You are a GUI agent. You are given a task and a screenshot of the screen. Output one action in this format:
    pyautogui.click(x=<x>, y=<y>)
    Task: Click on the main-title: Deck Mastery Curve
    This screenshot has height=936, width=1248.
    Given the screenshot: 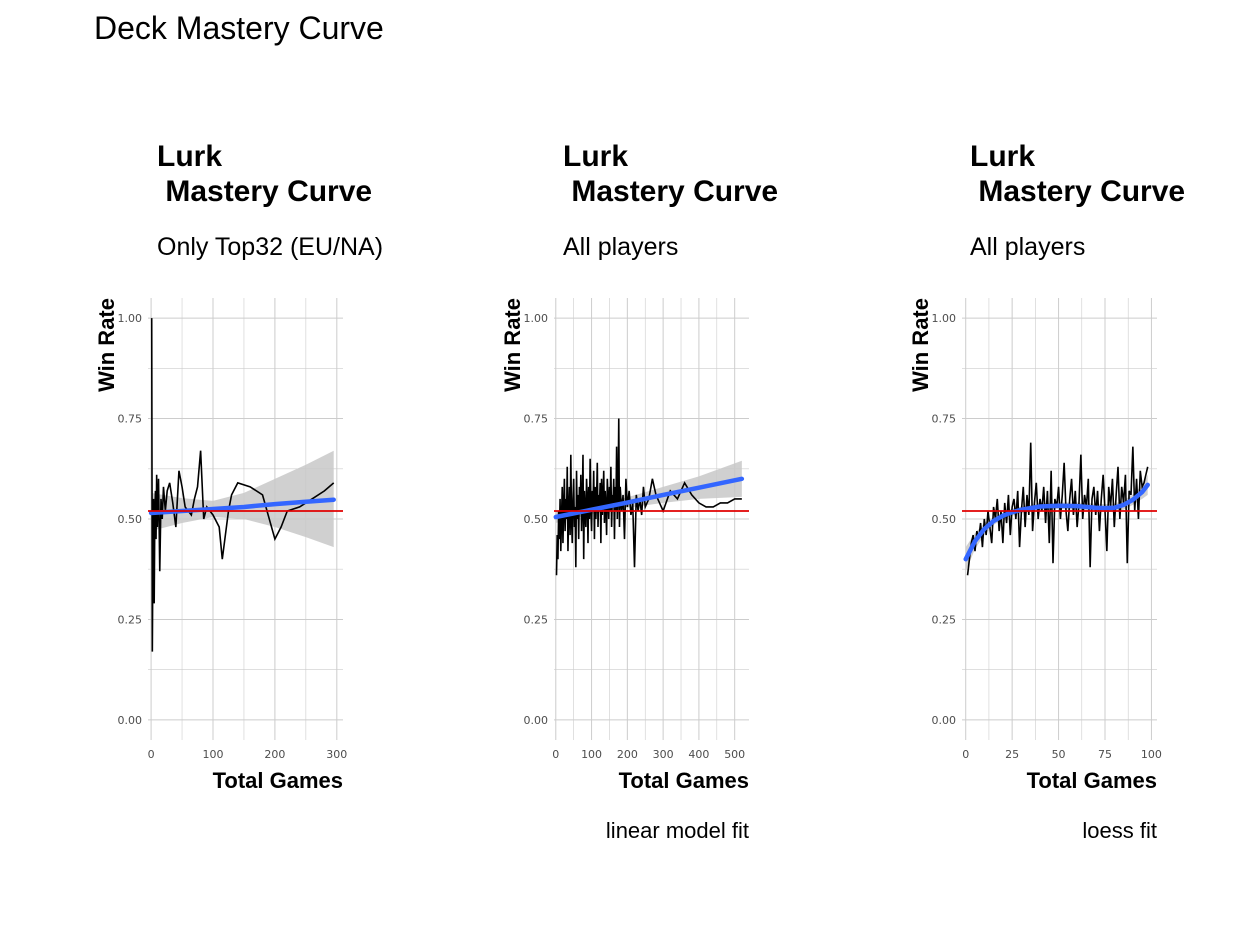 What is the action you would take?
    pyautogui.click(x=239, y=28)
    